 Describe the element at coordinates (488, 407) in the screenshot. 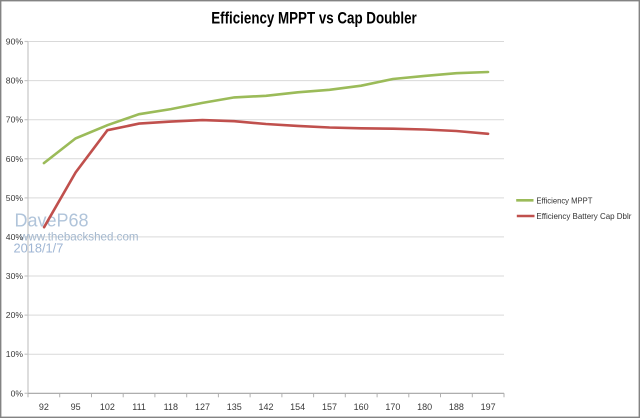

I see `svg-text: 197` at that location.